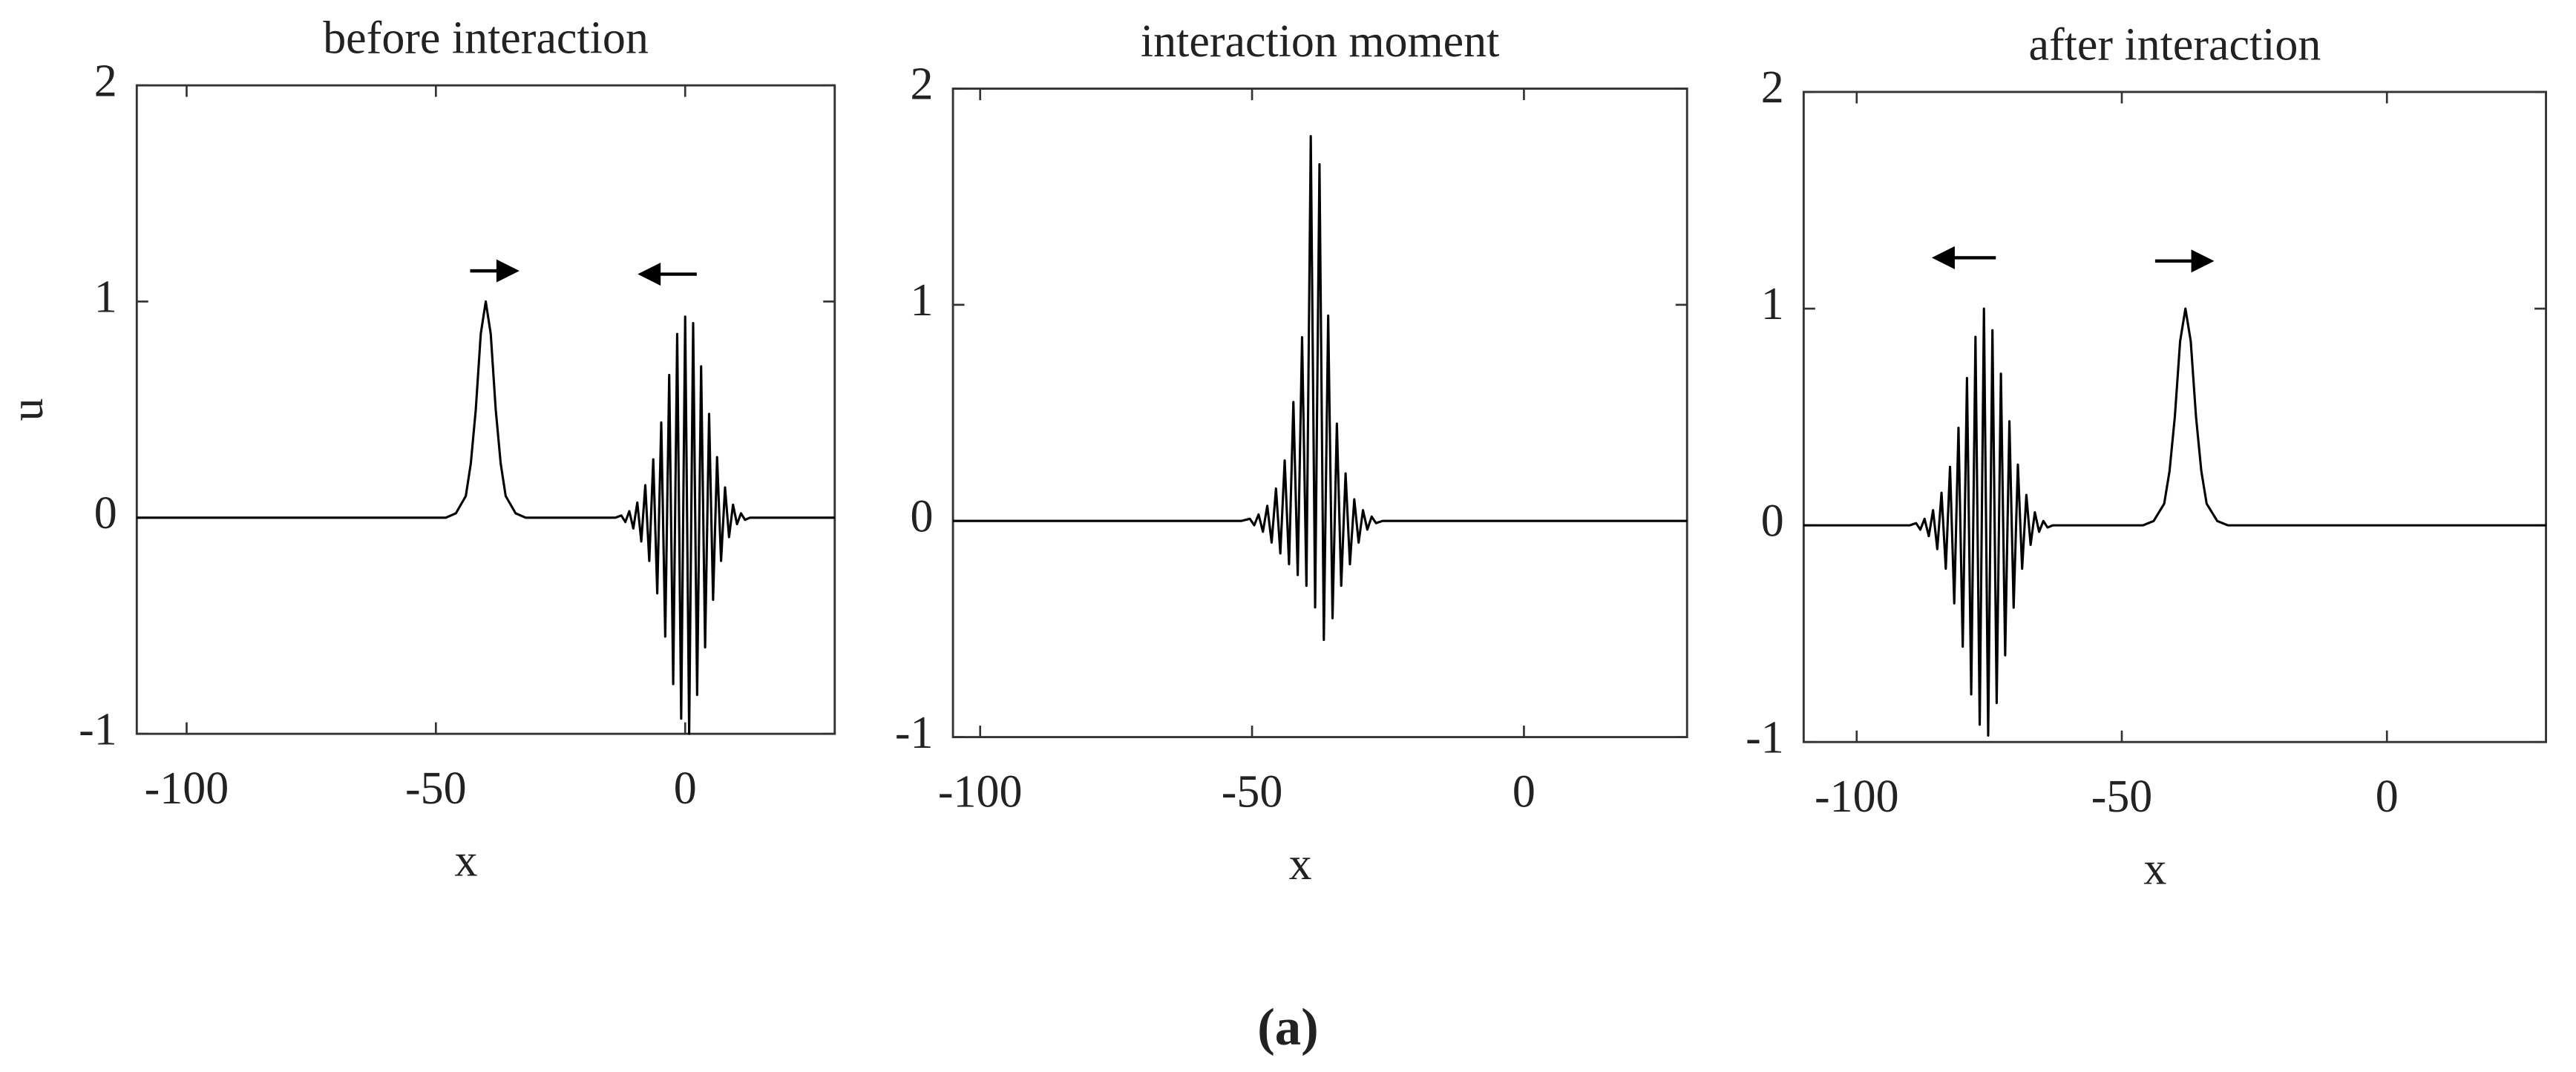  What do you see at coordinates (1288, 1027) in the screenshot?
I see `caption: (a)` at bounding box center [1288, 1027].